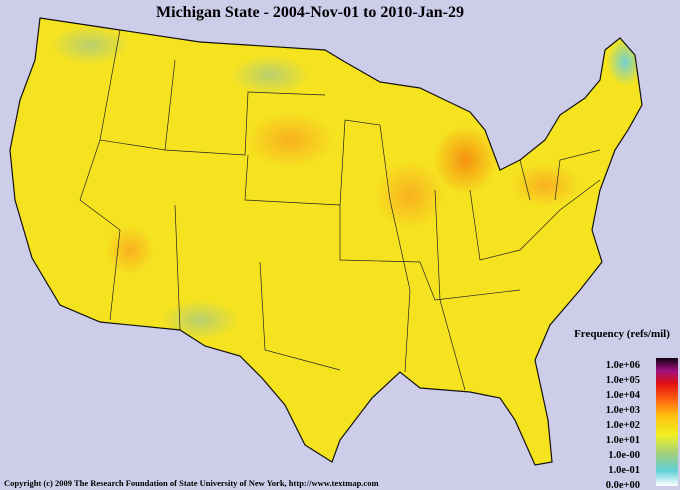 This screenshot has width=680, height=490. Describe the element at coordinates (623, 440) in the screenshot. I see `legend-label: 1.0e+01` at that location.